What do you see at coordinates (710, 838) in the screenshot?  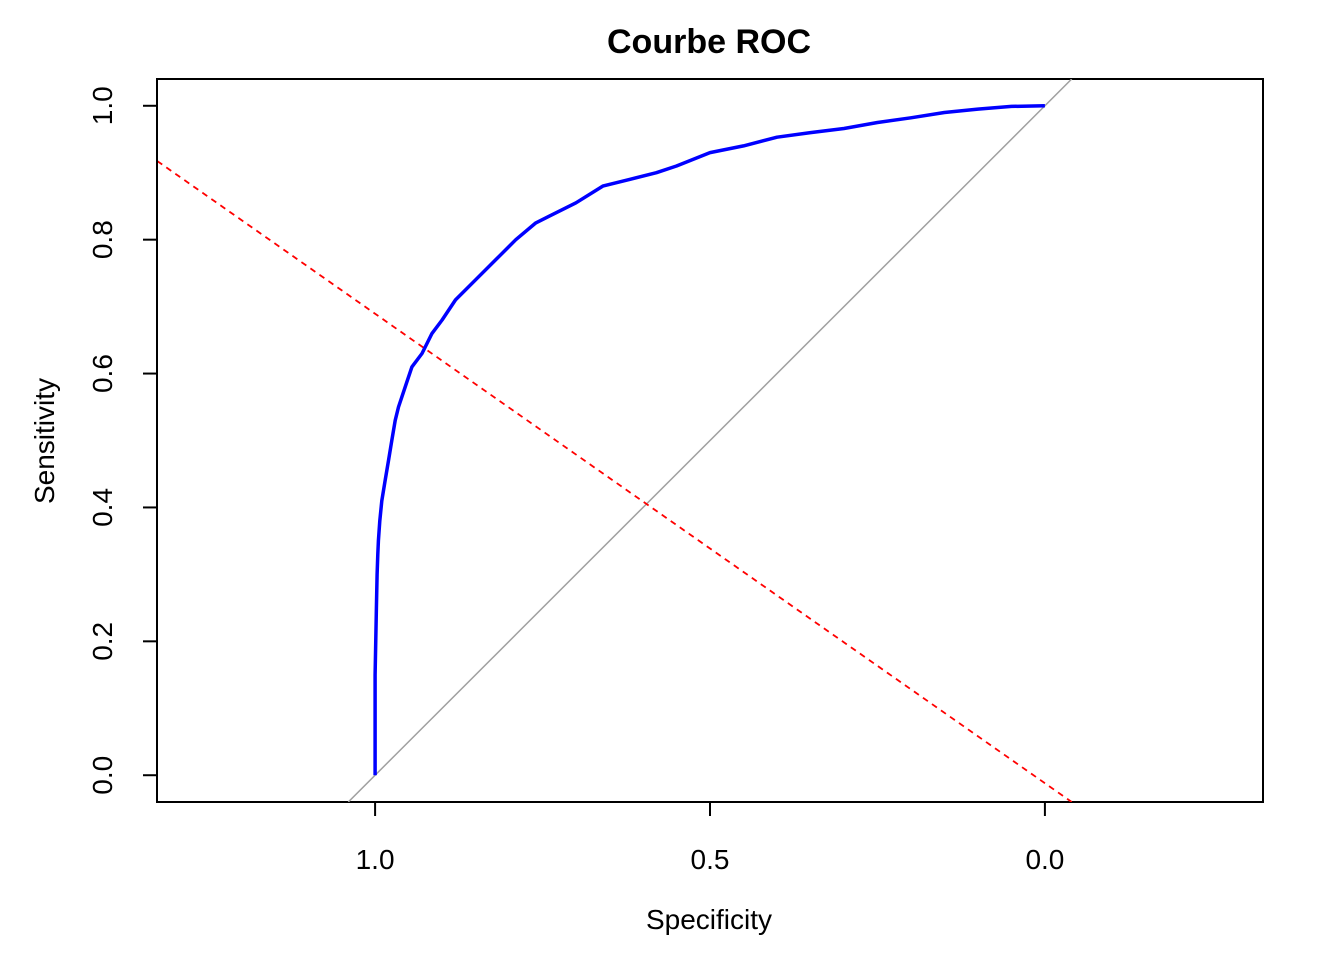 I see `x-axis: 1.0 0.5 0.0` at bounding box center [710, 838].